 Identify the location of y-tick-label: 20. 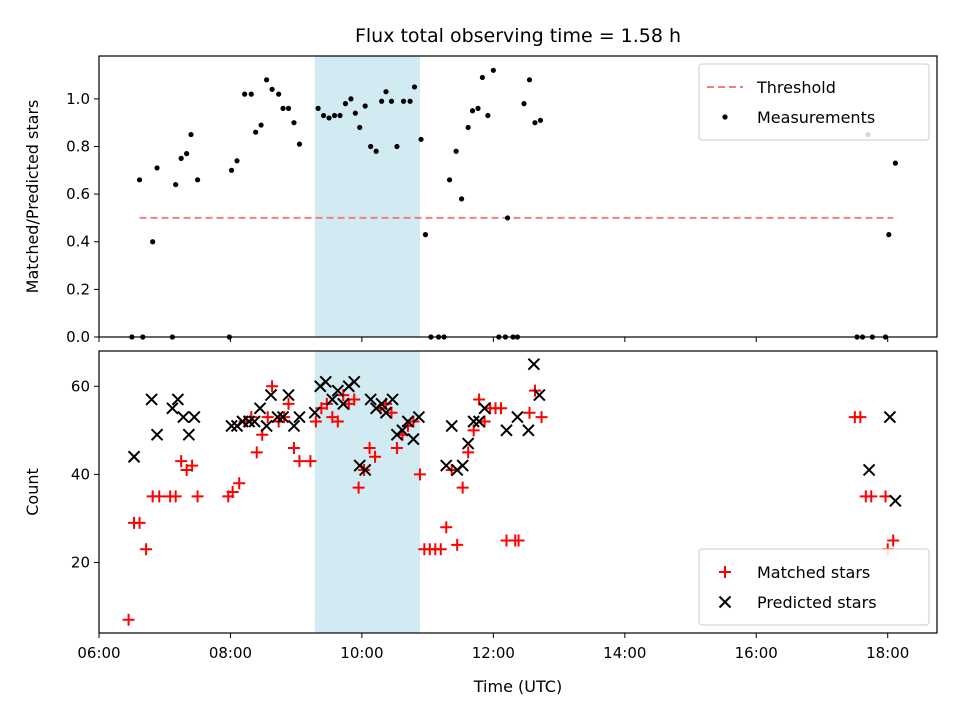
(80, 563).